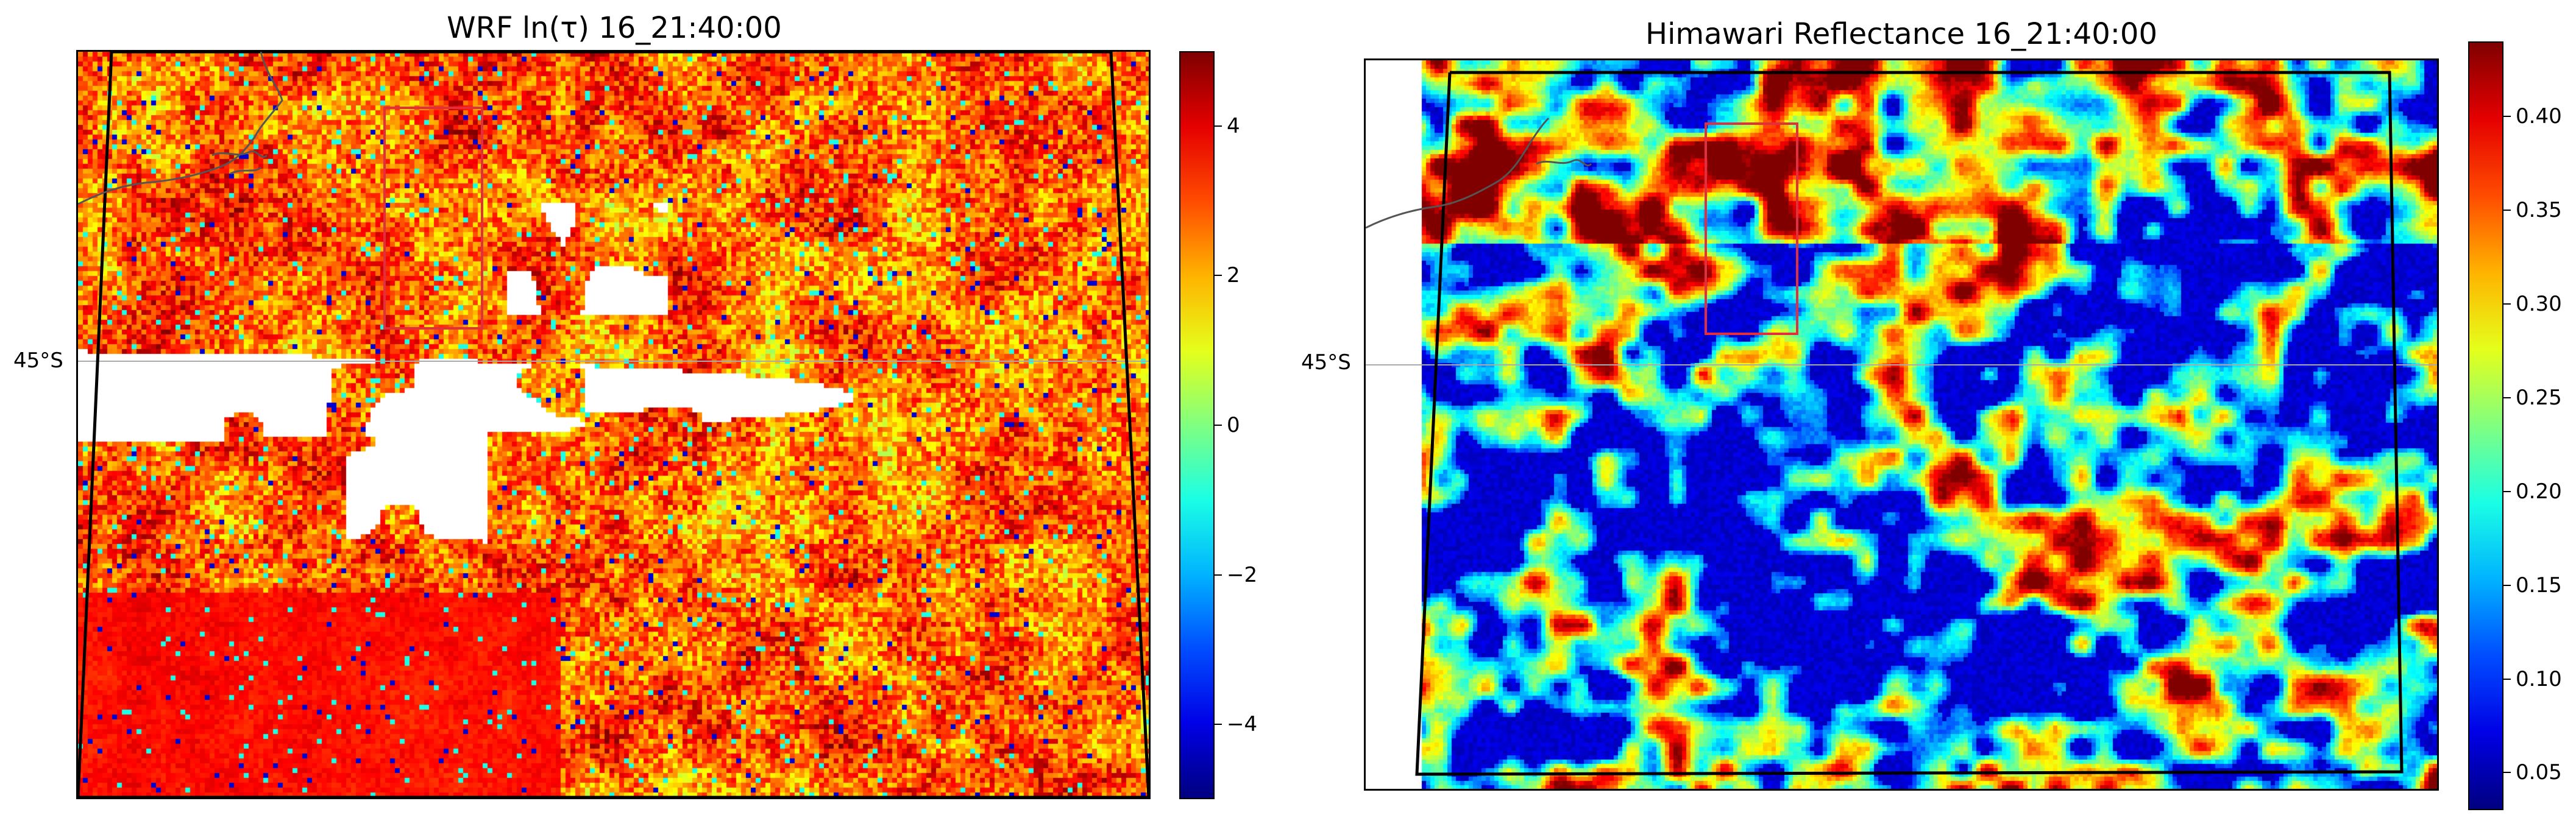  I want to click on colorbar-tick-label: 0.20, so click(2539, 491).